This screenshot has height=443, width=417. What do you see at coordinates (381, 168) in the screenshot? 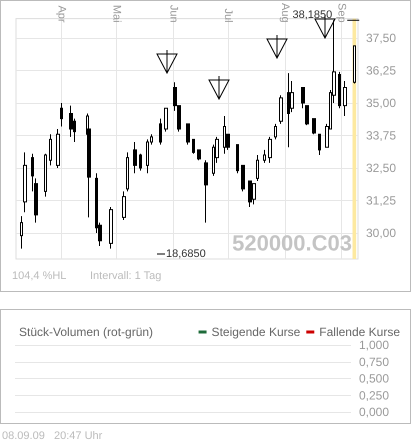
I see `y-tick-label: 32,50` at bounding box center [381, 168].